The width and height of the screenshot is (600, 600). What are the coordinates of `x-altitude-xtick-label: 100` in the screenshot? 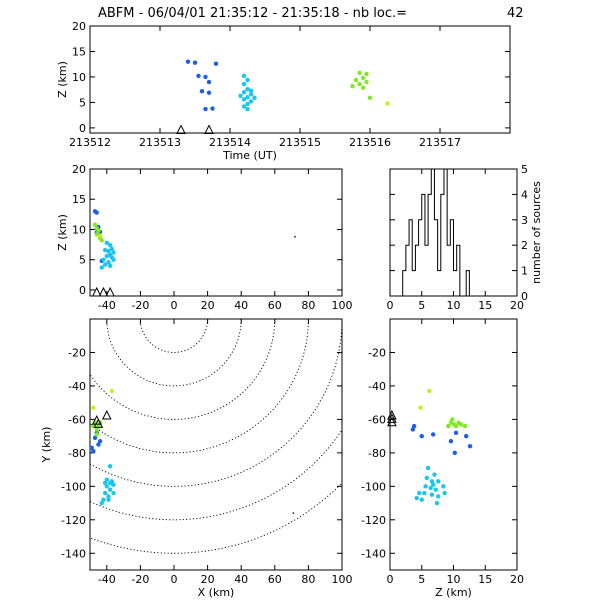 It's located at (342, 305).